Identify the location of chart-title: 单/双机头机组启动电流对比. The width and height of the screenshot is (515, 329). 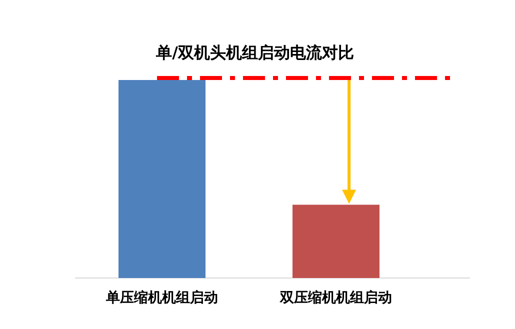
(254, 52).